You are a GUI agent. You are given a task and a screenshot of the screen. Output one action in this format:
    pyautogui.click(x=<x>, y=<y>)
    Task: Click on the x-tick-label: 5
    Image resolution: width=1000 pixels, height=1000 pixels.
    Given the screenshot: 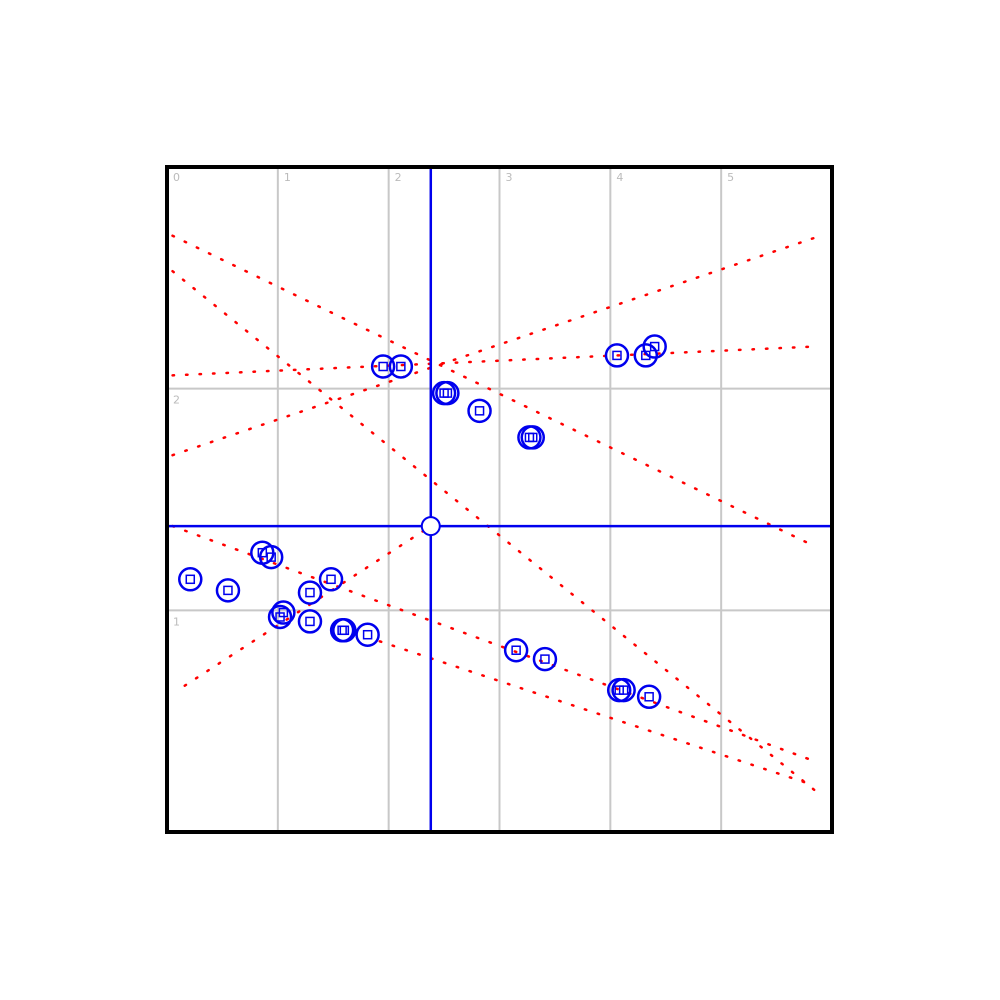 What is the action you would take?
    pyautogui.click(x=730, y=177)
    